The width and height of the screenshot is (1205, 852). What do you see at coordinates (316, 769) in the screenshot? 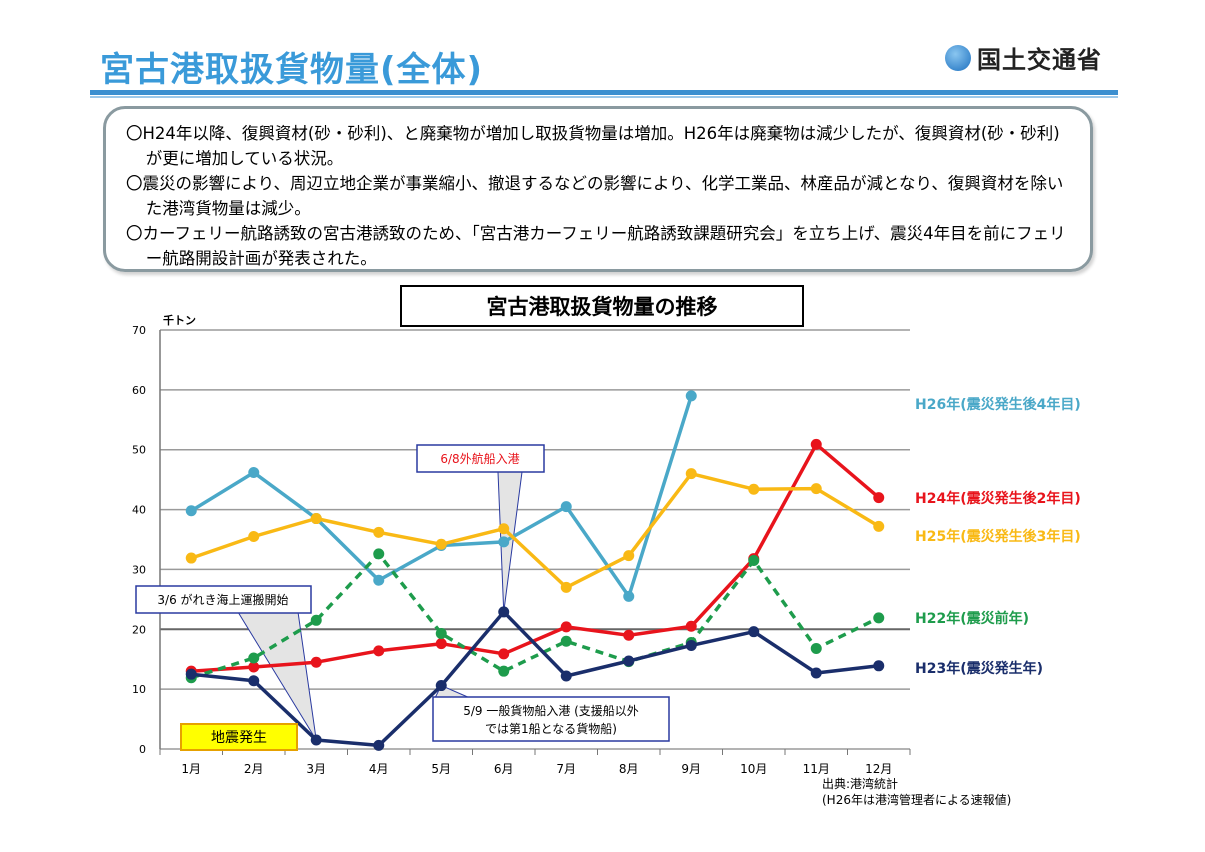
I see `x-tick-label: 3月` at bounding box center [316, 769].